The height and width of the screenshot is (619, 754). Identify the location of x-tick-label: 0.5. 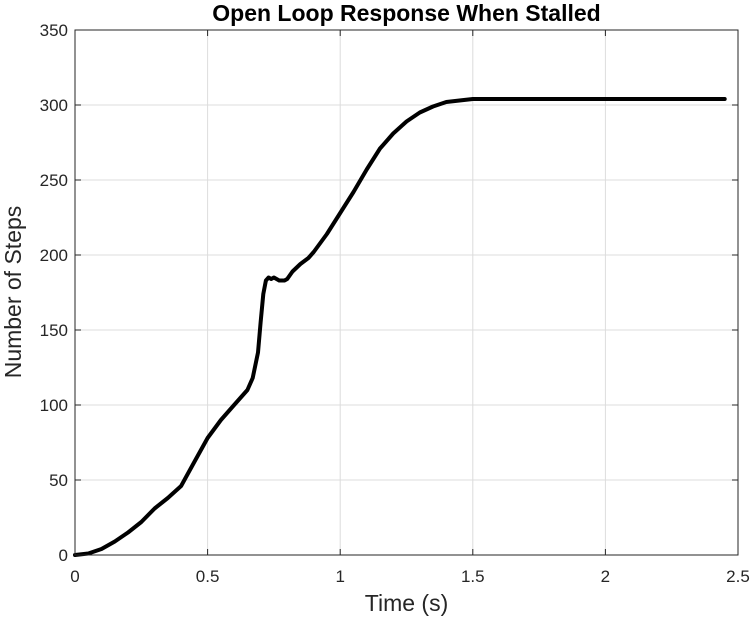
(208, 576).